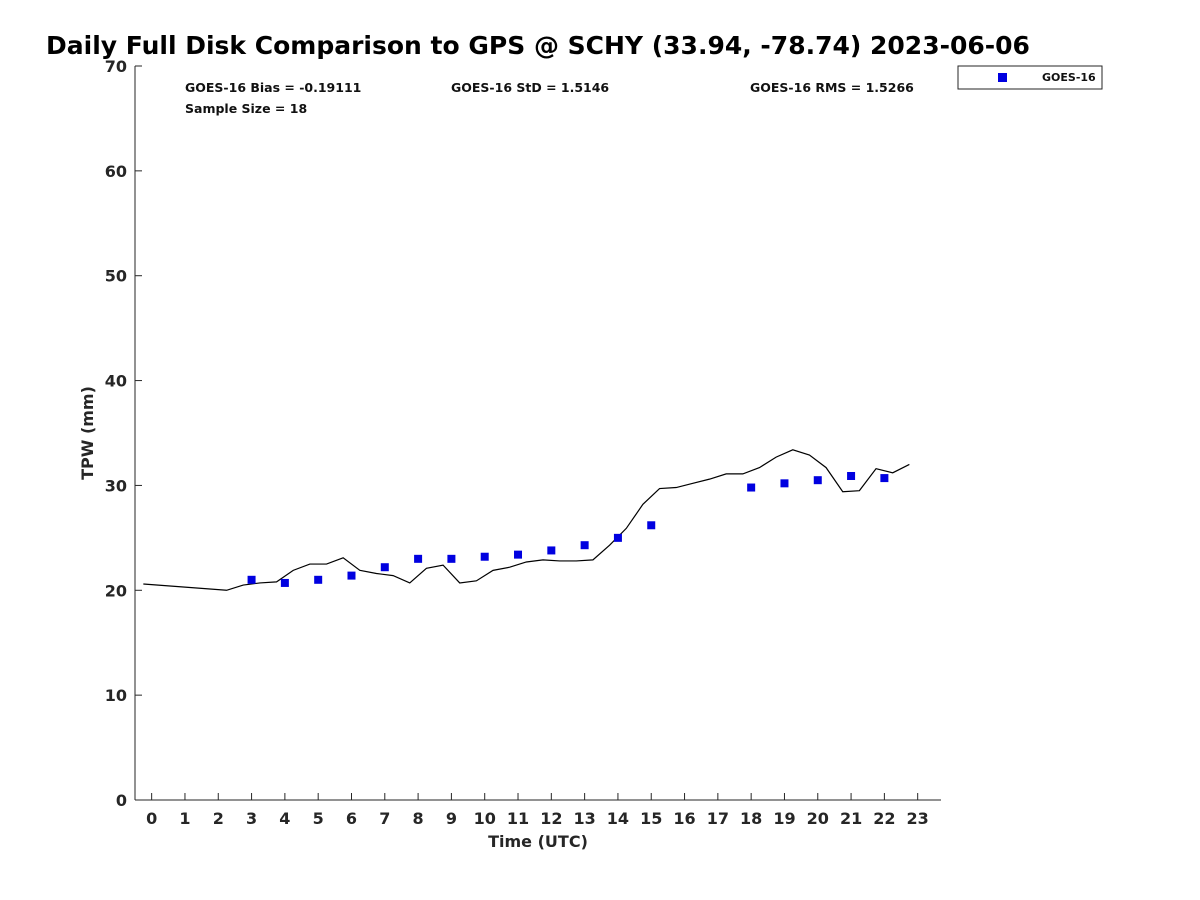 The height and width of the screenshot is (900, 1200). Describe the element at coordinates (530, 87) in the screenshot. I see `std-stat: GOES-16 StD = 1.5146` at that location.